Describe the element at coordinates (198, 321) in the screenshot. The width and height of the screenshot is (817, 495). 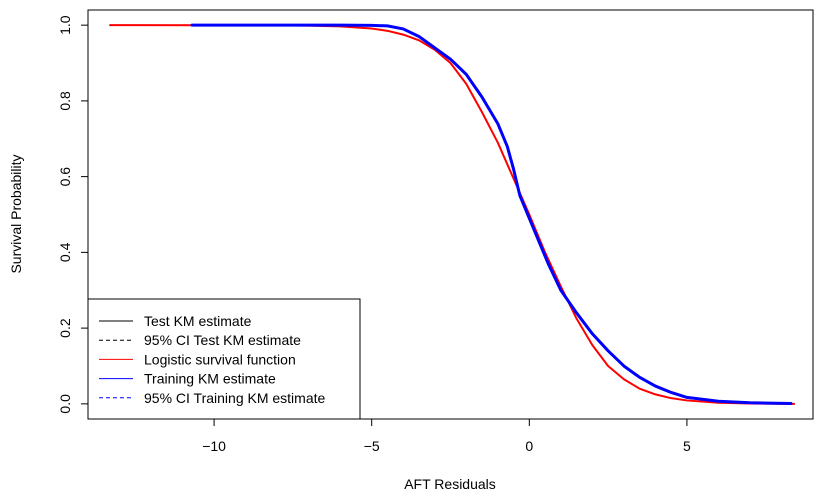
I see `legend-label: Test KM estimate` at that location.